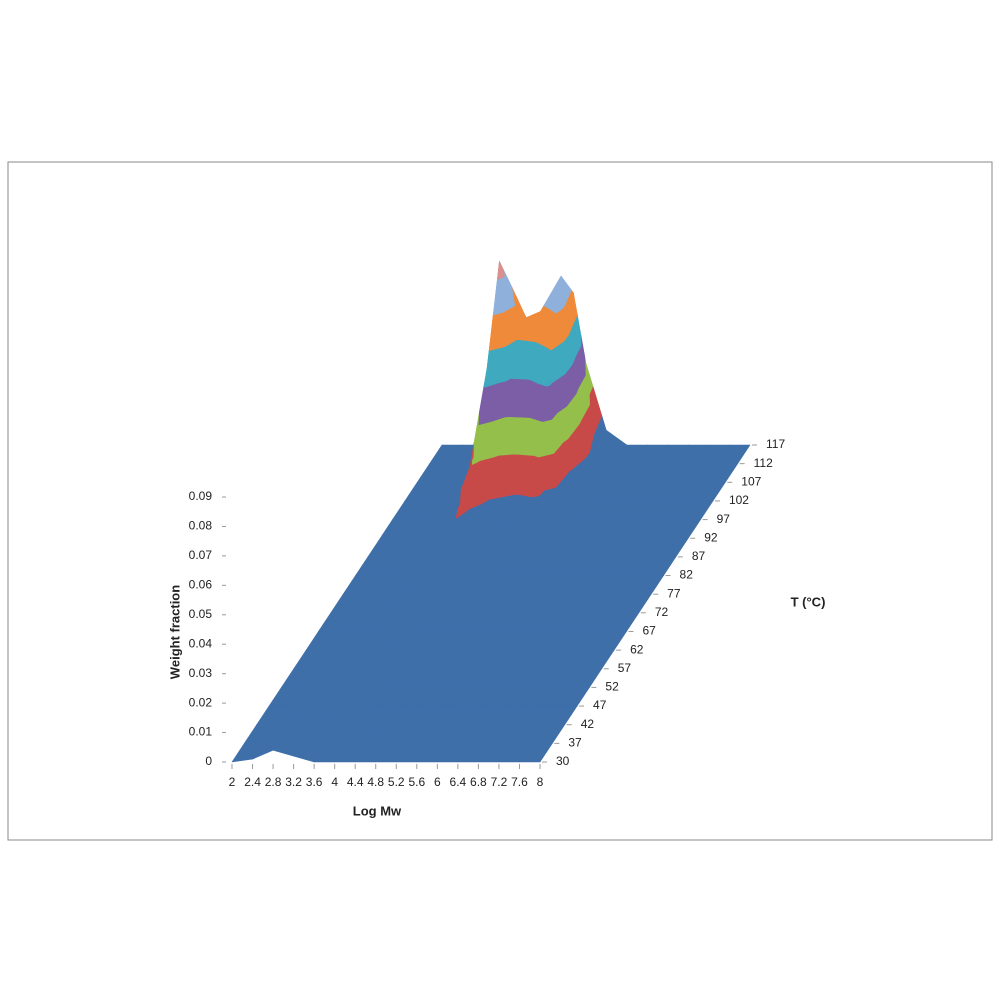 This screenshot has width=1000, height=1000. I want to click on z-axis-title: Weight fraction, so click(174, 632).